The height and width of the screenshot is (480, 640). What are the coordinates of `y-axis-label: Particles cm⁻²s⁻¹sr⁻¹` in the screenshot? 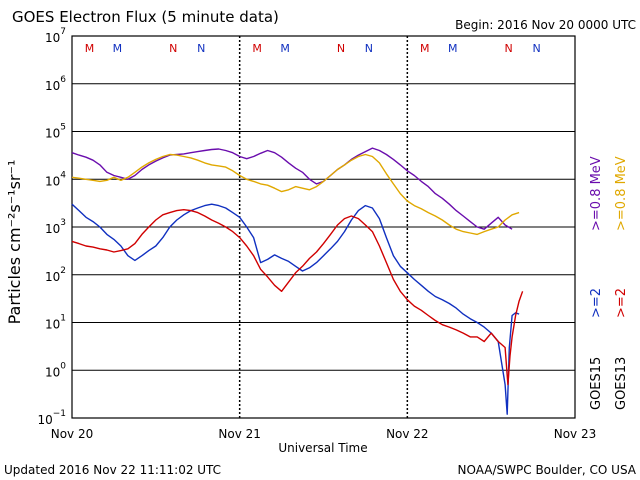 It's located at (14, 242).